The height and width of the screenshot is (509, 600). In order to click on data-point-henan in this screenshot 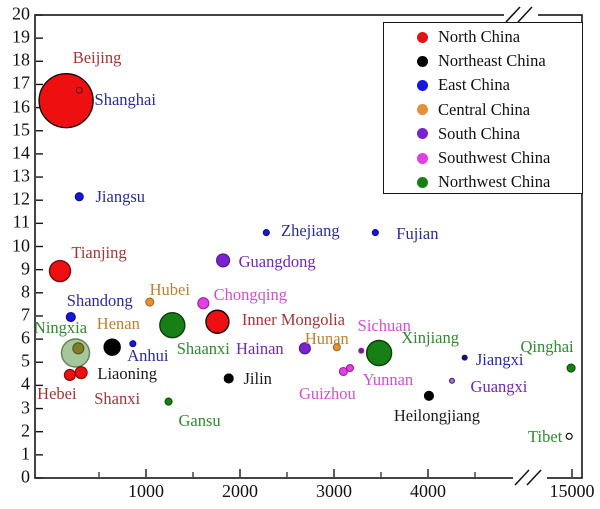, I will do `click(78, 348)`.